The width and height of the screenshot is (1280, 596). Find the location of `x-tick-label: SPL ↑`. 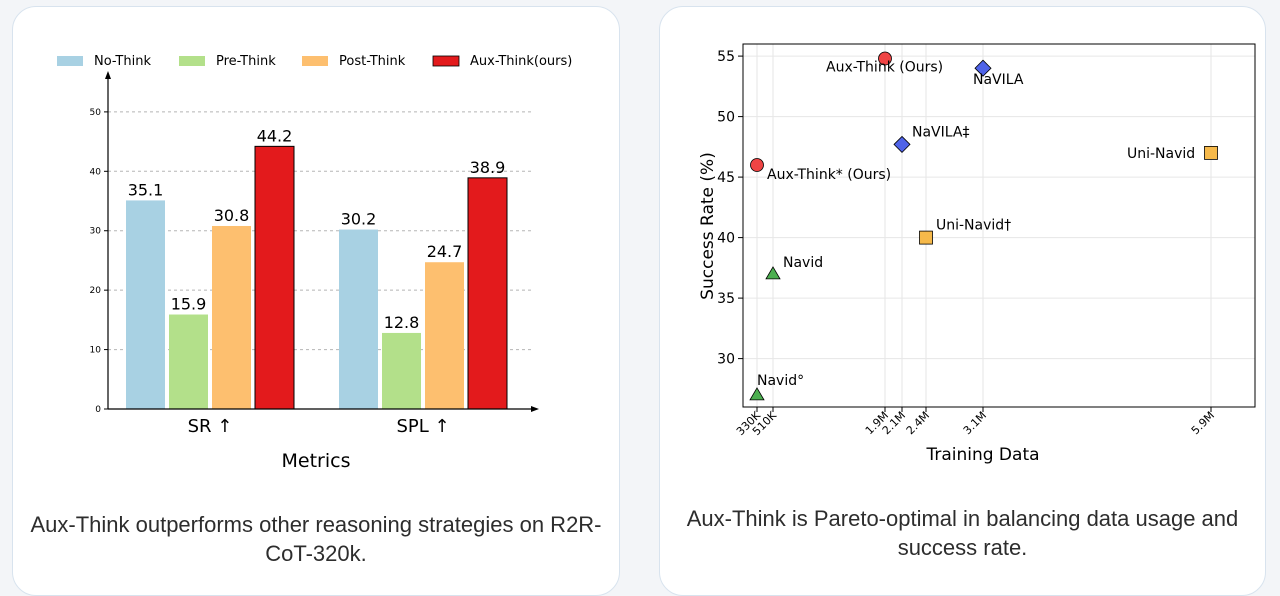

x-tick-label: SPL ↑ is located at coordinates (422, 426).